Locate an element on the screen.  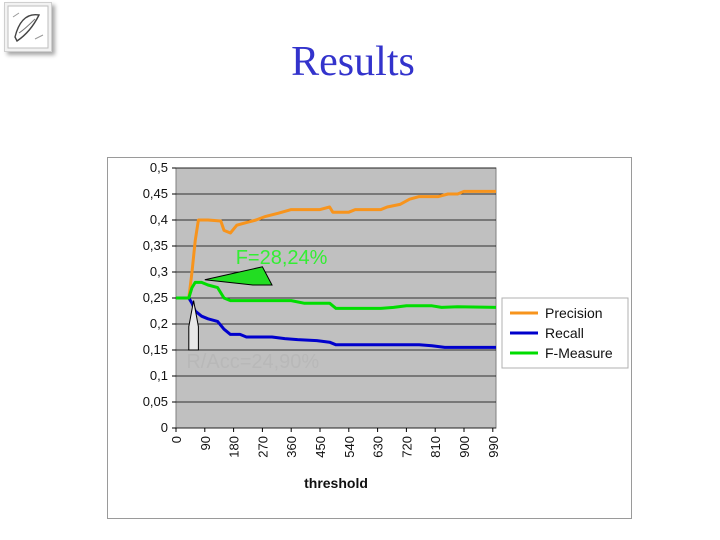
x-tick-label: 720 is located at coordinates (406, 447).